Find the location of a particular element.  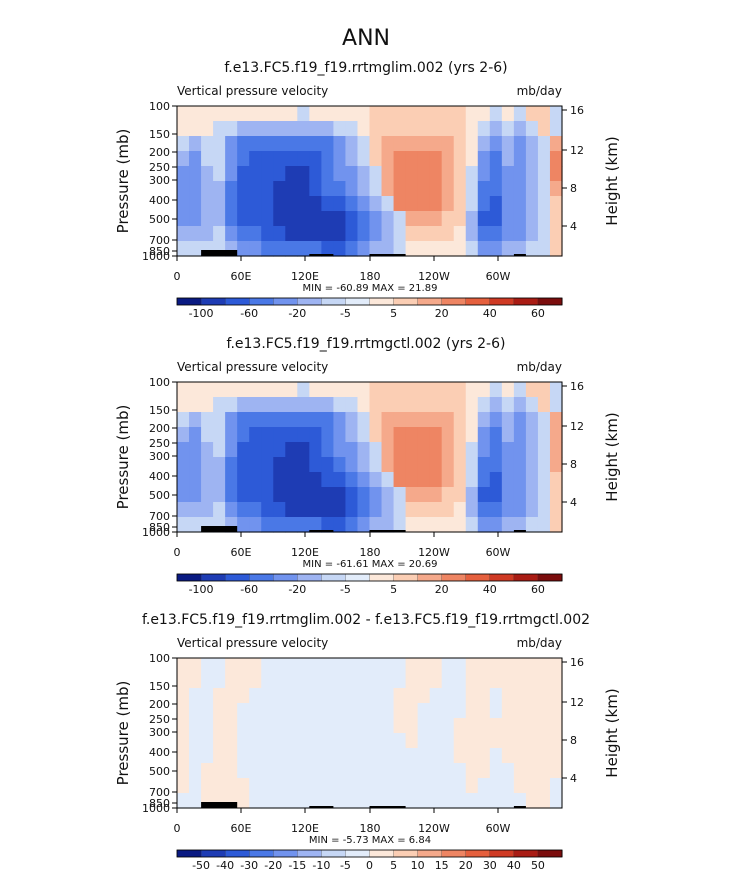

min-max-stats: MIN = -60.89 MAX = 21.89 is located at coordinates (370, 288).